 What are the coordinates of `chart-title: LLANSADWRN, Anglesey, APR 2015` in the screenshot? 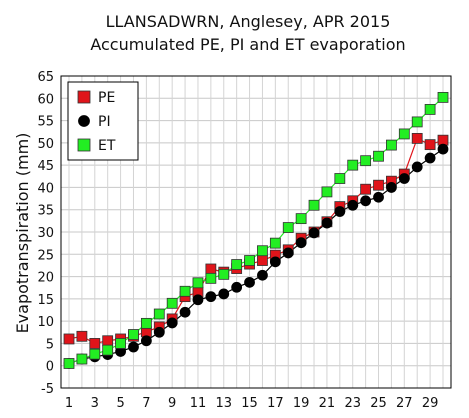 It's located at (248, 21).